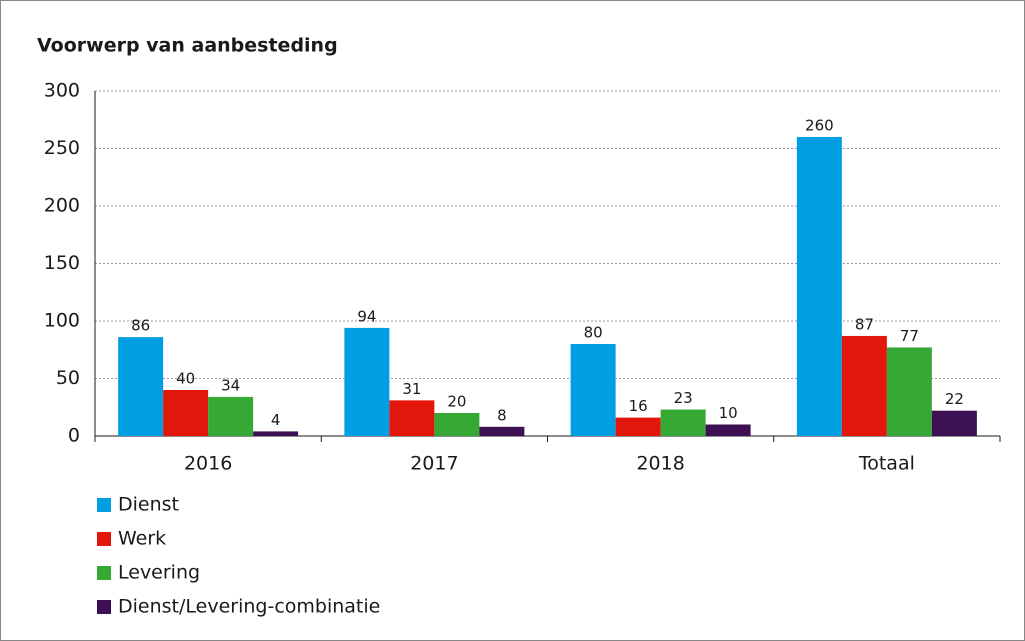 This screenshot has width=1025, height=641. What do you see at coordinates (62, 91) in the screenshot?
I see `y-tick-label: 300` at bounding box center [62, 91].